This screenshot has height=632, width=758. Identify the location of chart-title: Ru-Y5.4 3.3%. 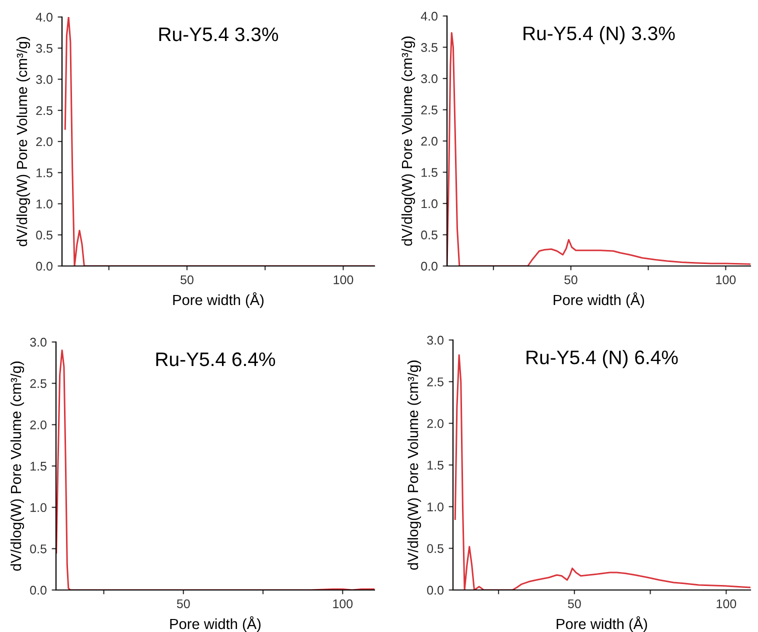
(218, 34).